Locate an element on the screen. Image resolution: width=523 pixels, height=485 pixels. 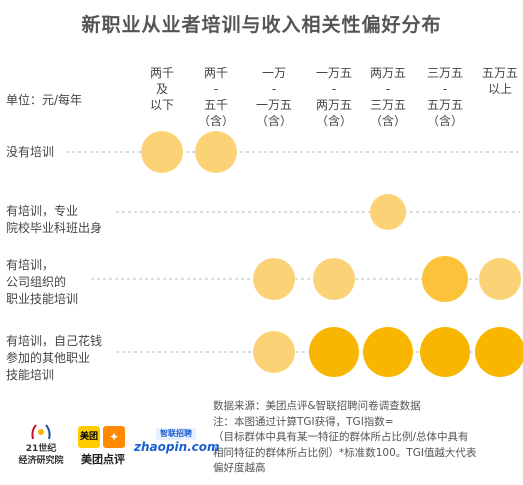
column-header-4-line-0: 两万五 is located at coordinates (388, 73).